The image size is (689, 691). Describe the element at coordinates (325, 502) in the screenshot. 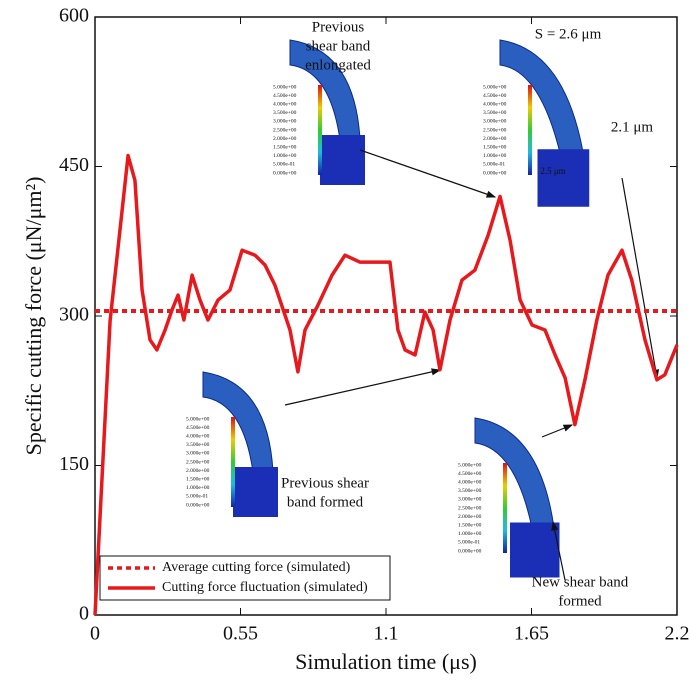

I see `annotation: band formed` at that location.